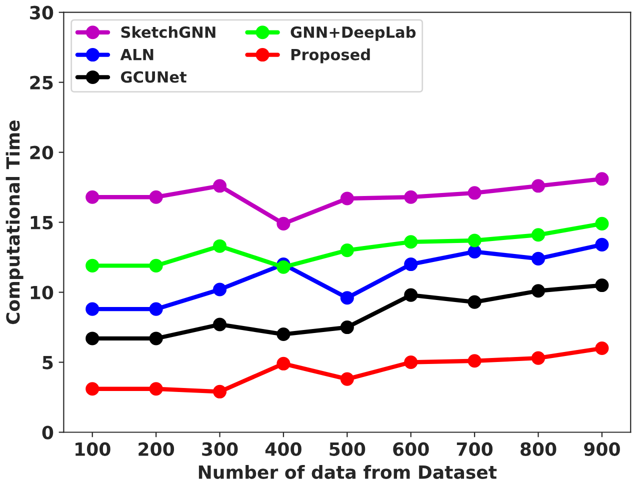  Describe the element at coordinates (348, 449) in the screenshot. I see `x-tick-label: 500` at that location.